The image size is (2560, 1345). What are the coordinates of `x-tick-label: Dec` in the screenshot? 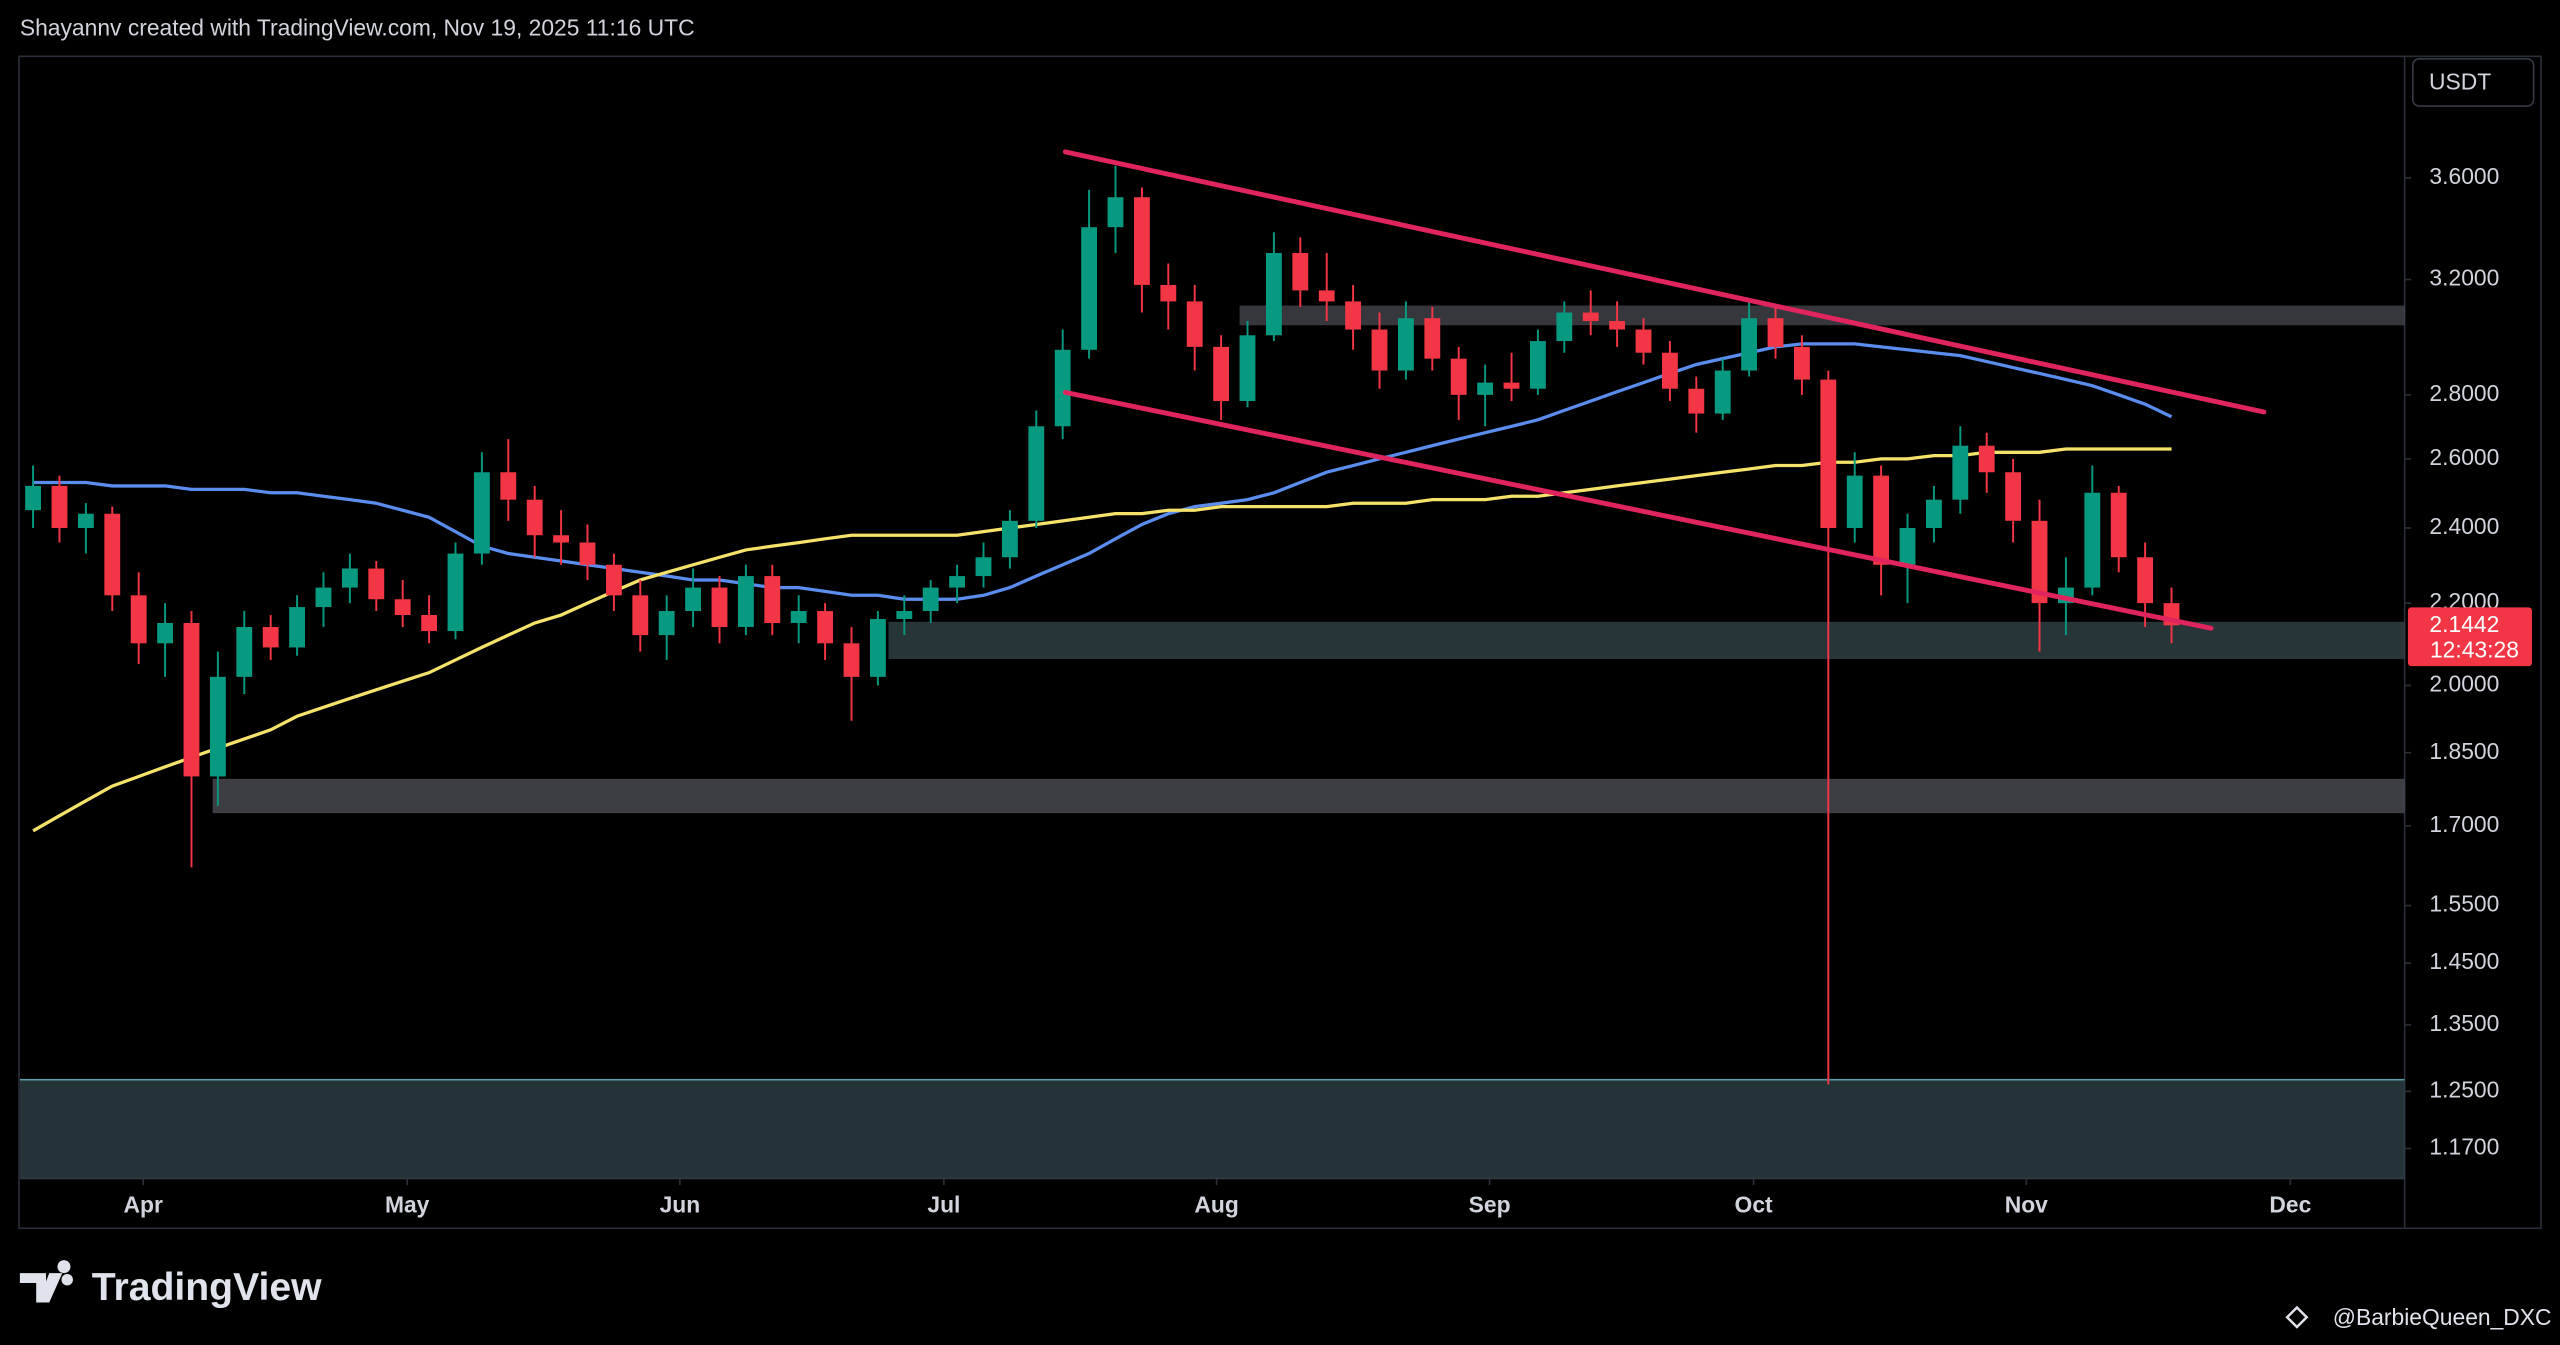 It's located at (2290, 1204).